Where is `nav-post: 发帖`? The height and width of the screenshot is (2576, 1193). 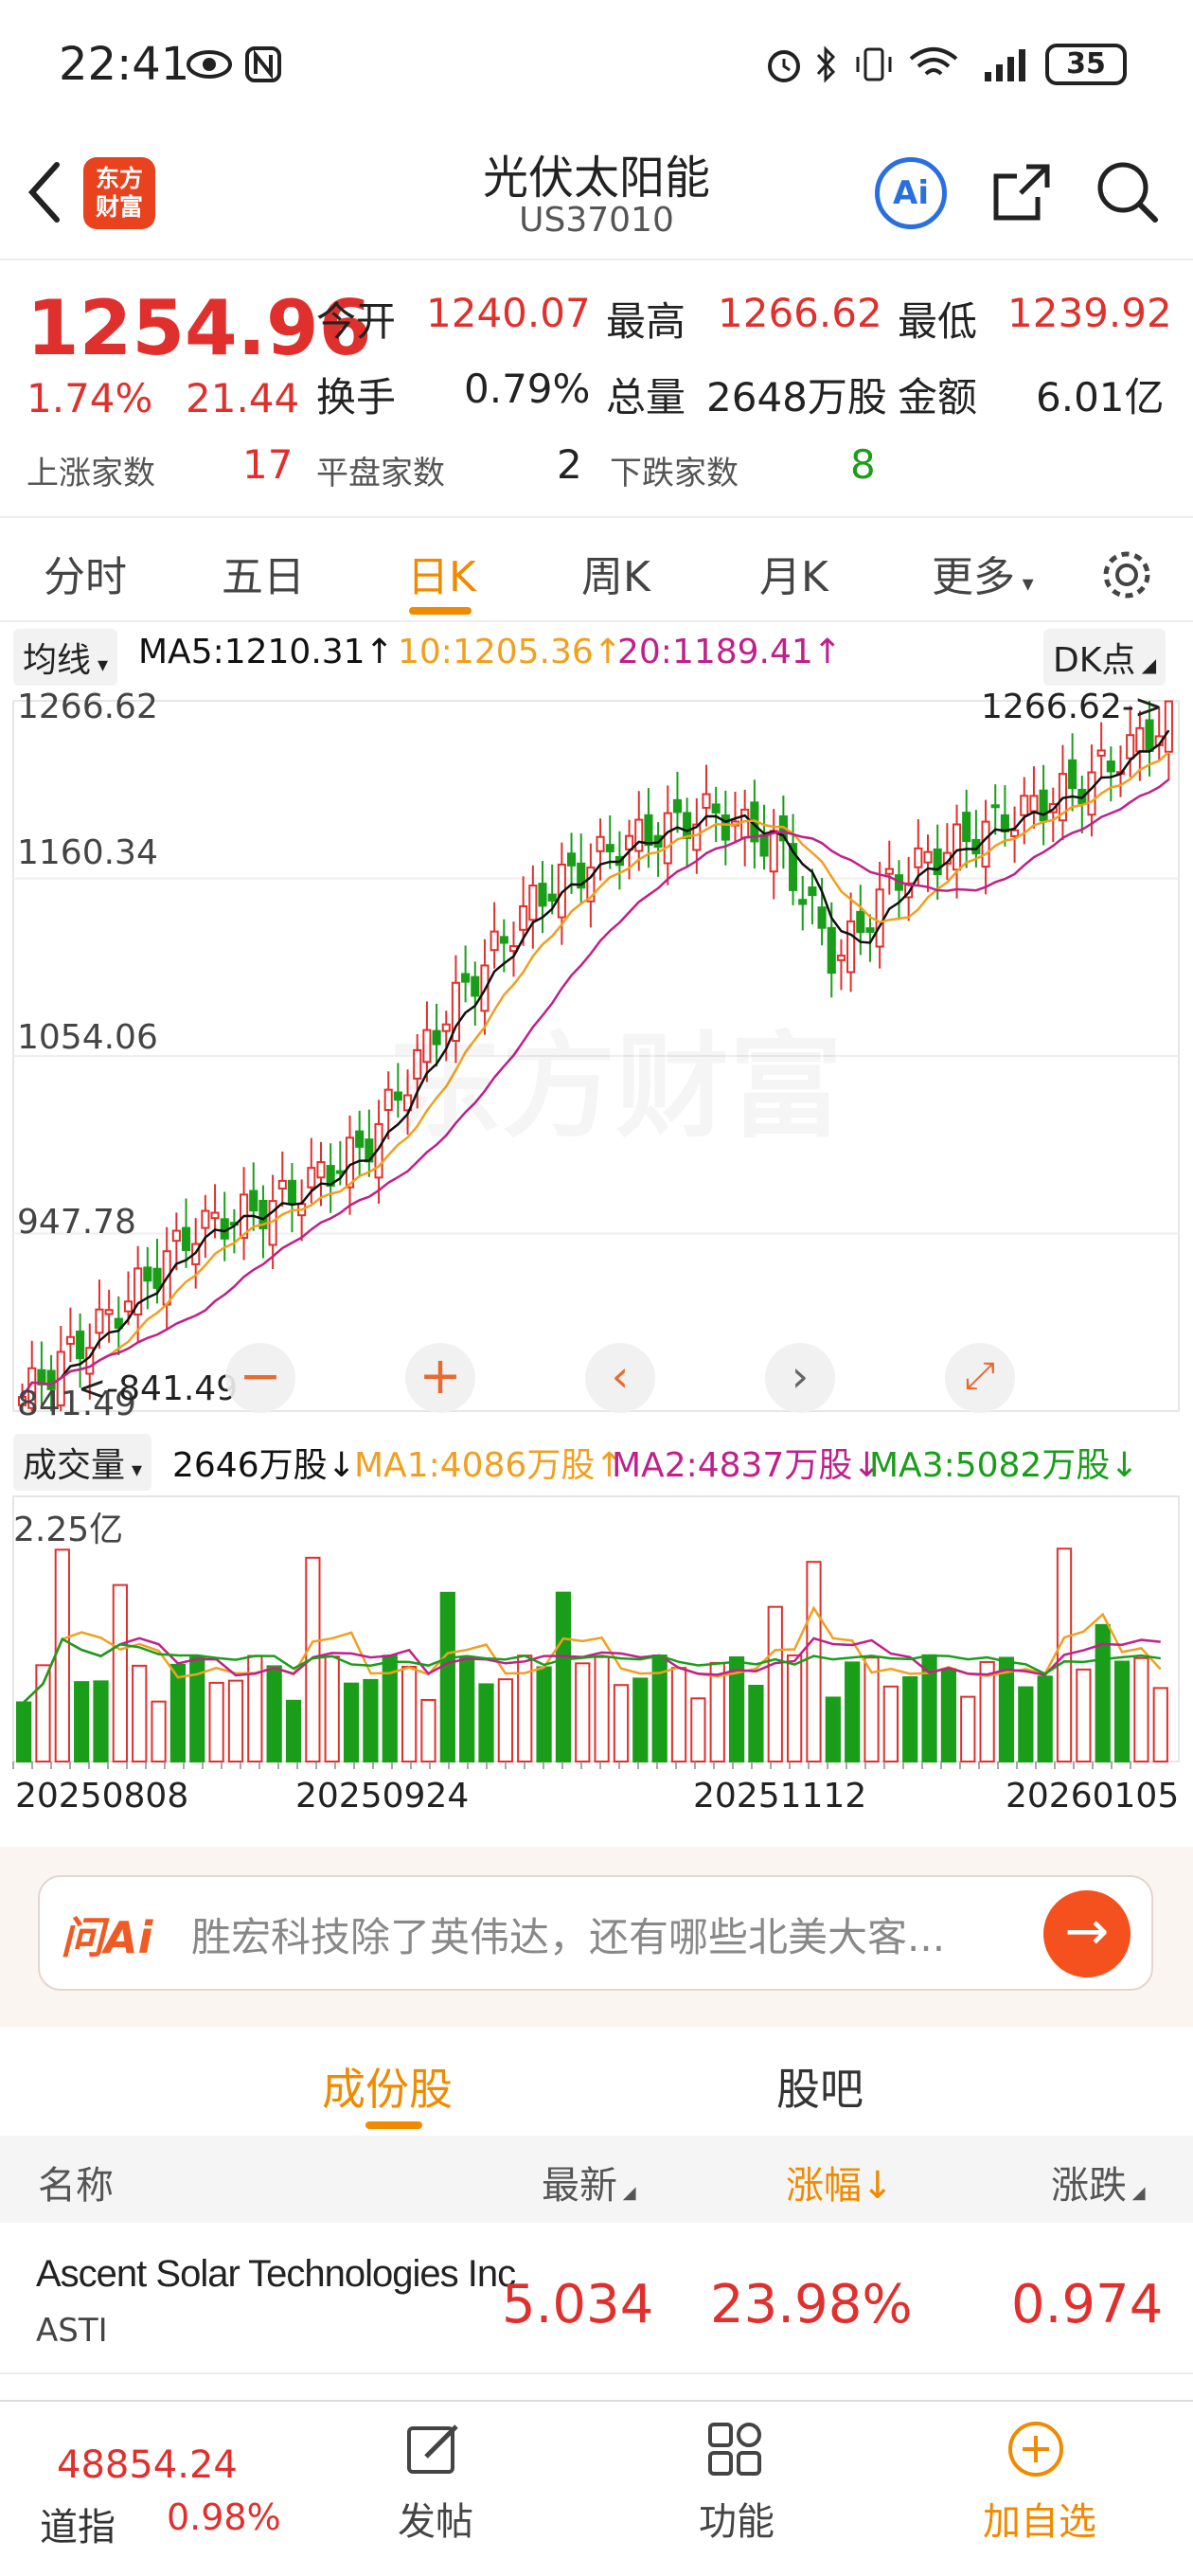 nav-post: 发帖 is located at coordinates (435, 2522).